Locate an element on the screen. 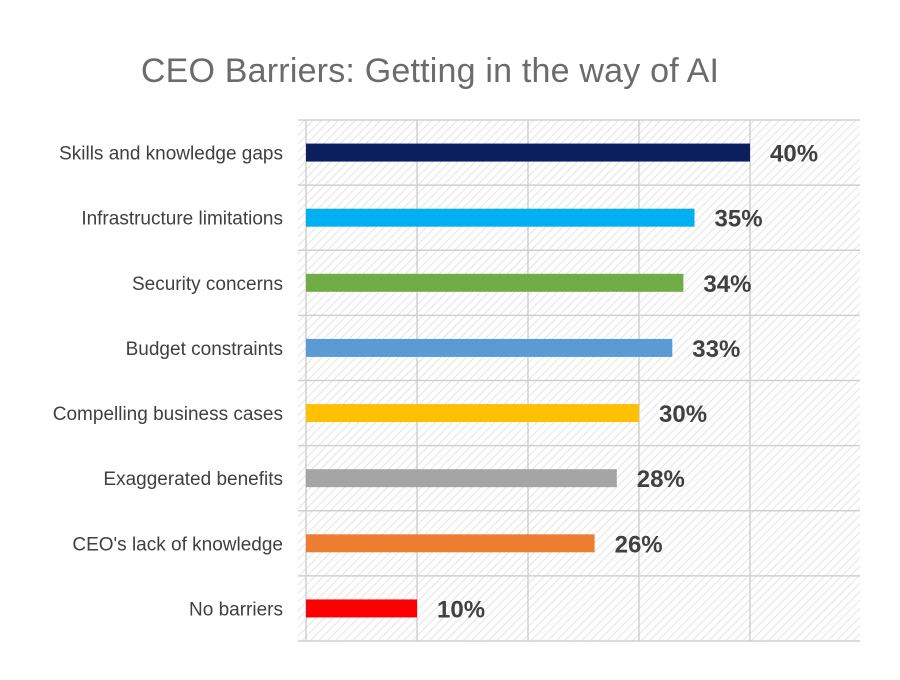 The height and width of the screenshot is (680, 900). category-label: Infrastructure limitations is located at coordinates (182, 219).